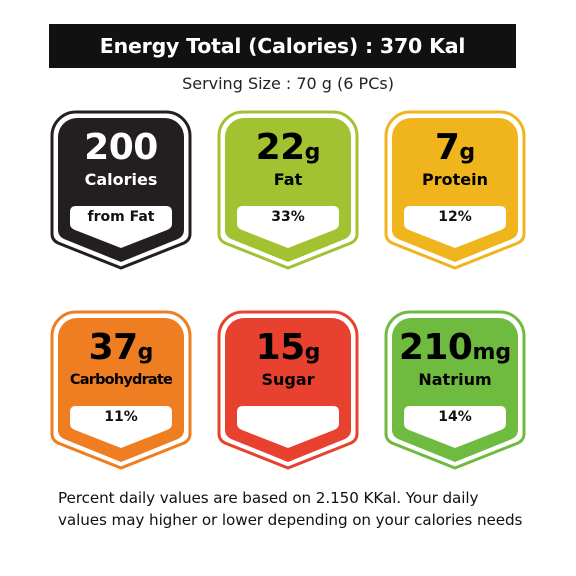 The width and height of the screenshot is (576, 576). What do you see at coordinates (121, 217) in the screenshot?
I see `calories-sub: from Fat` at bounding box center [121, 217].